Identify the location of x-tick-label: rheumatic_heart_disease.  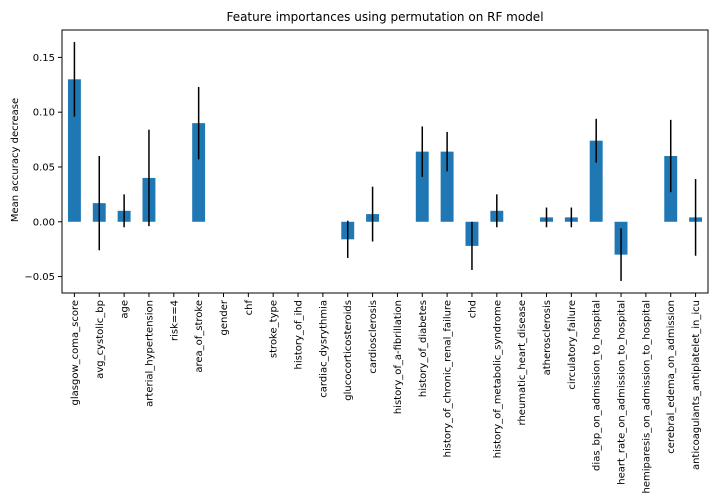
(522, 362).